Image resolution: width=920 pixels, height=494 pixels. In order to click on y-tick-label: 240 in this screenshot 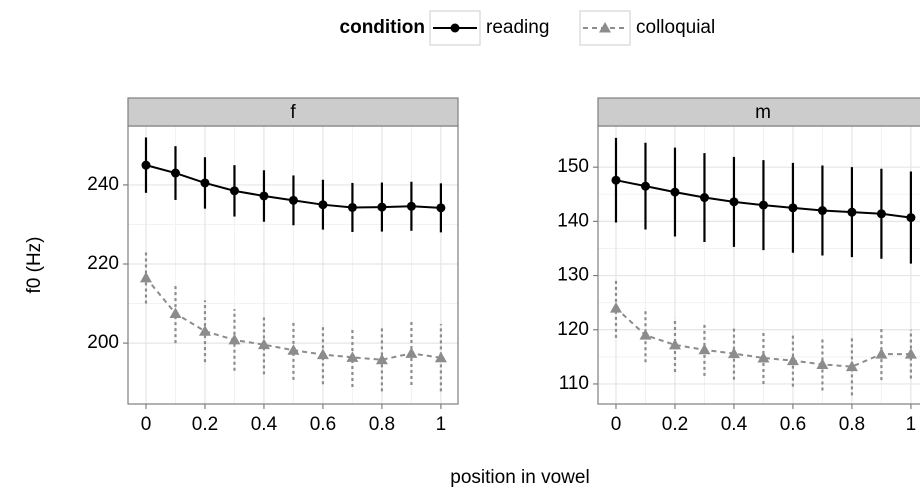, I will do `click(103, 184)`.